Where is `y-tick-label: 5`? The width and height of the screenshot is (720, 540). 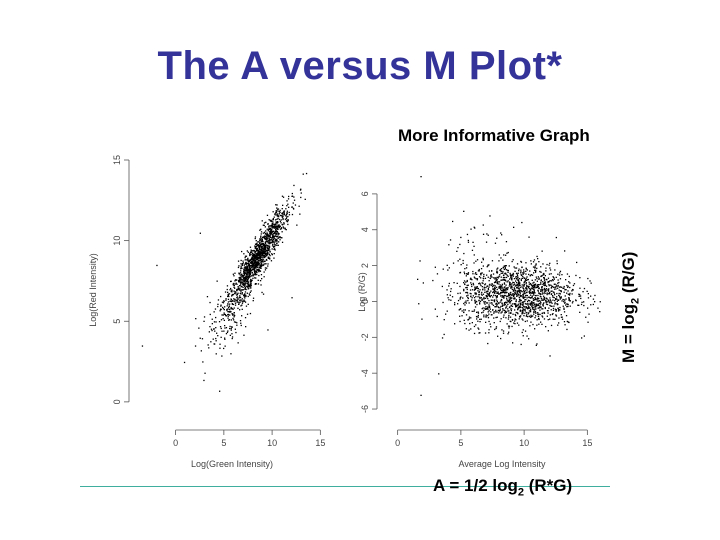 y-tick-label: 5 is located at coordinates (117, 321).